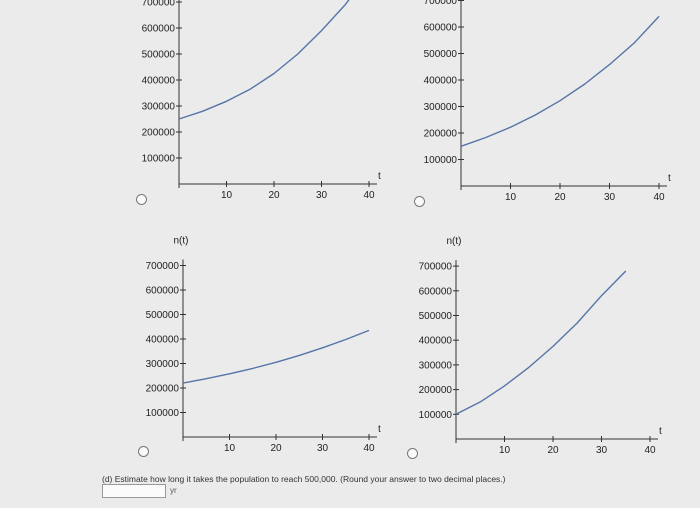 This screenshot has height=508, width=700. What do you see at coordinates (173, 490) in the screenshot?
I see `answer-unit: yr` at bounding box center [173, 490].